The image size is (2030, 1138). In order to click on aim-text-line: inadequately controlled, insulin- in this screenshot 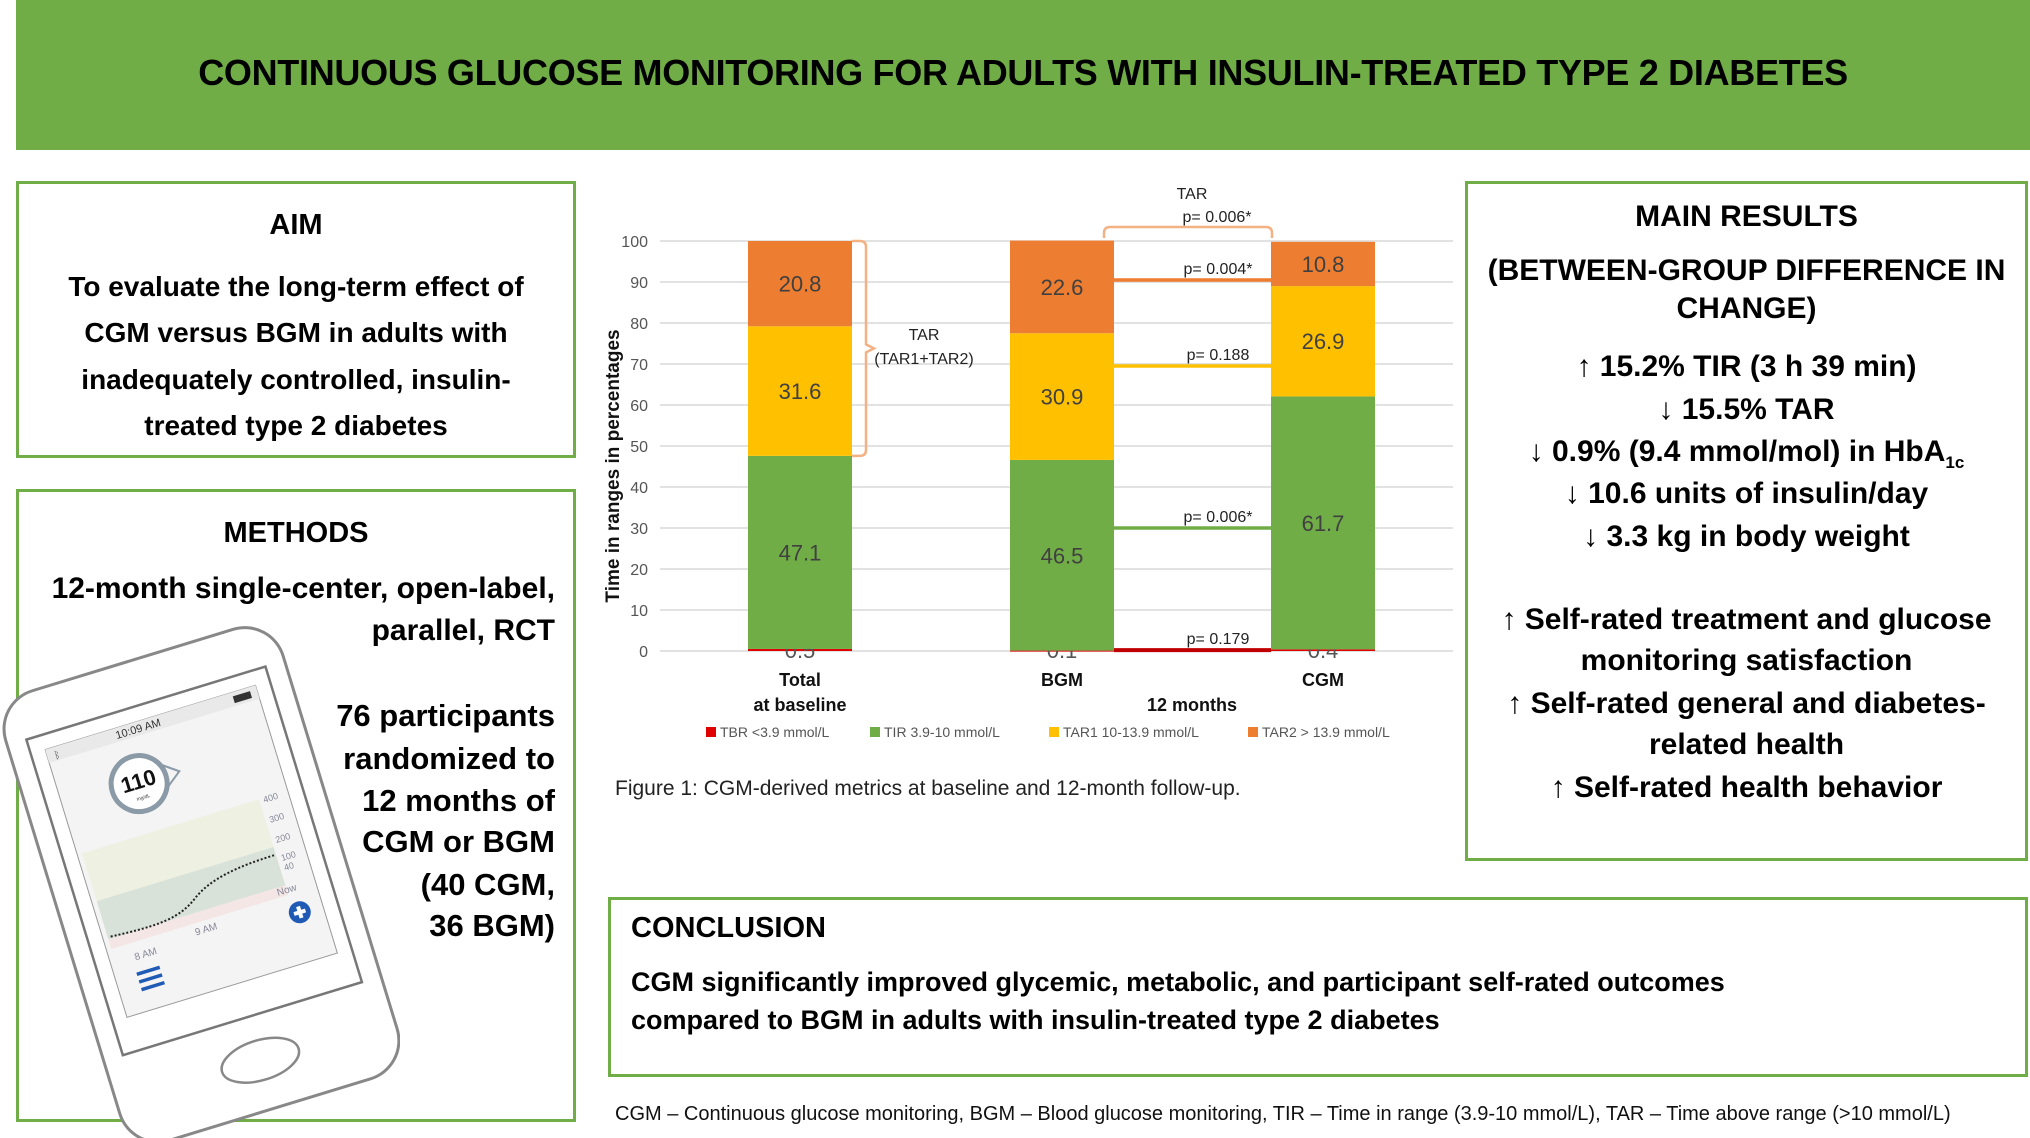, I will do `click(296, 379)`.